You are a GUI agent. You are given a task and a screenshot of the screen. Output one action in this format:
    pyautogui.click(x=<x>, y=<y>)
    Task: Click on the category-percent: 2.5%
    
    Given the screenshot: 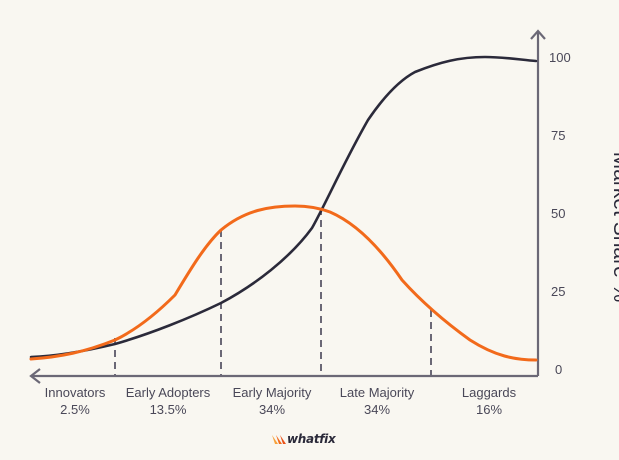 What is the action you would take?
    pyautogui.click(x=75, y=409)
    